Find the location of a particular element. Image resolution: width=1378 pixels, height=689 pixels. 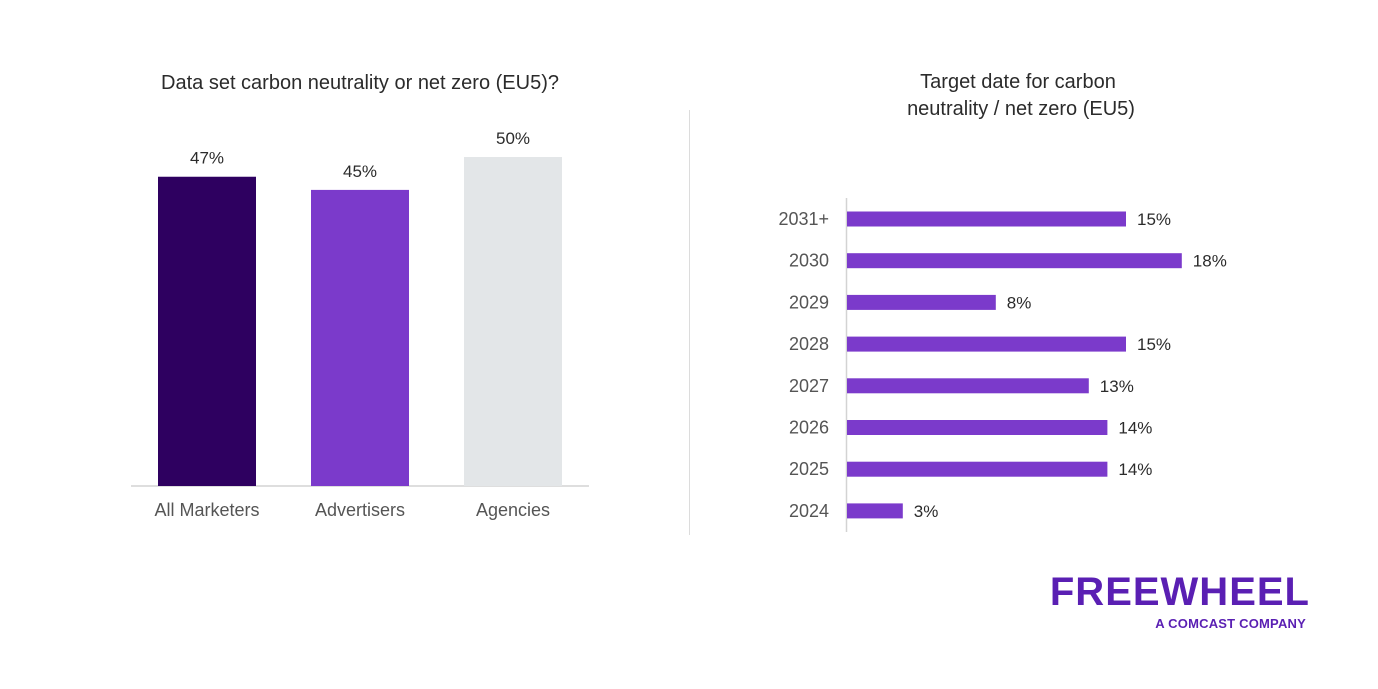

freewheel-logo: FREEWHEEL A COMCAST COMPANY is located at coordinates (1164, 603).